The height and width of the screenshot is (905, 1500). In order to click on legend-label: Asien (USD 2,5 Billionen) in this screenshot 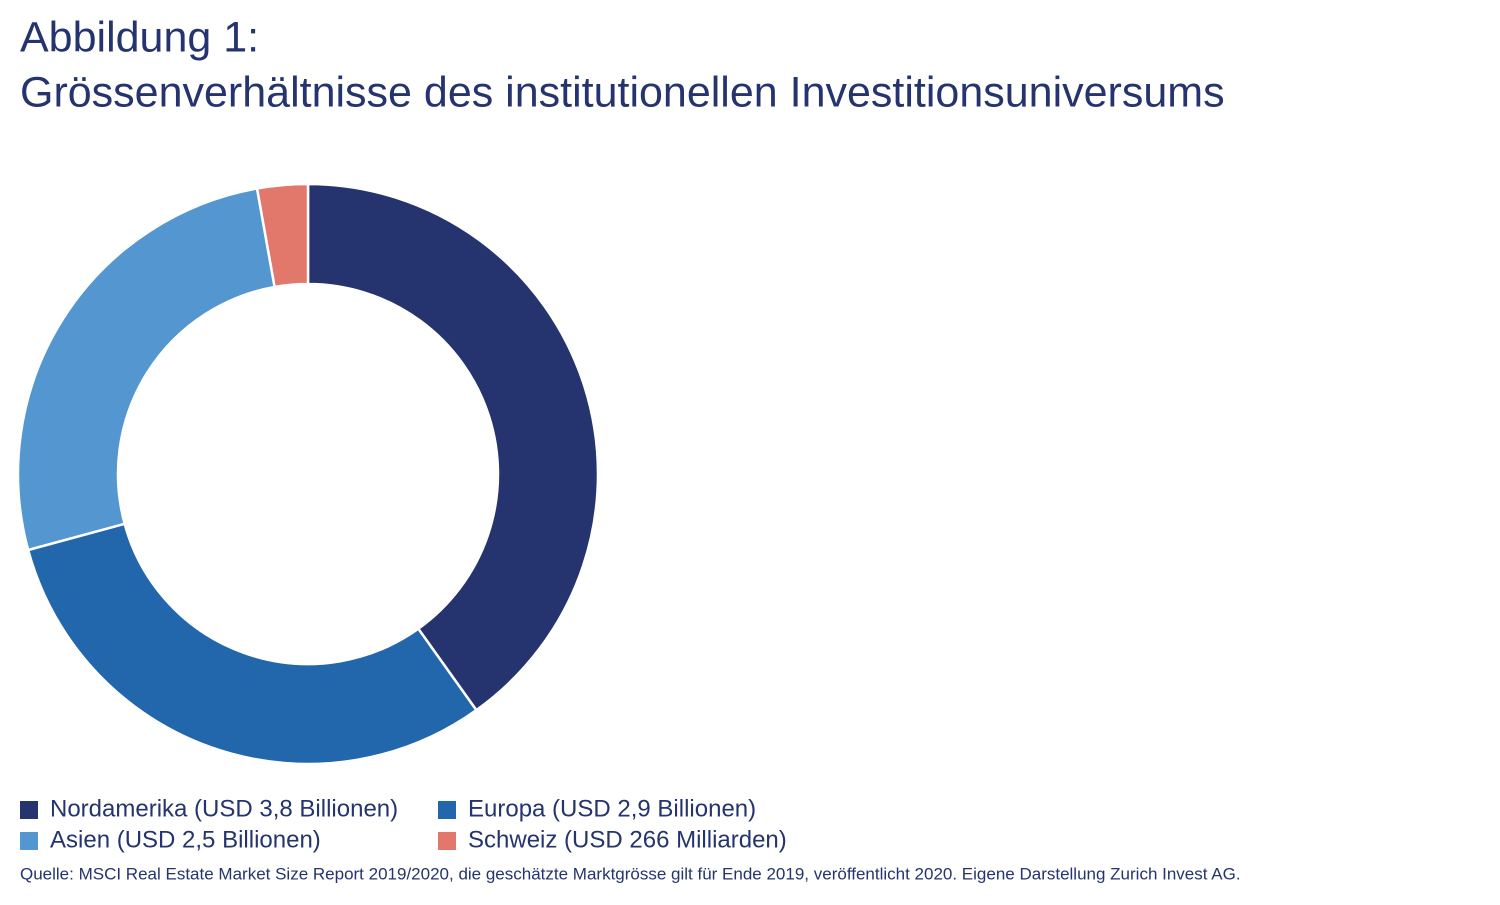, I will do `click(185, 839)`.